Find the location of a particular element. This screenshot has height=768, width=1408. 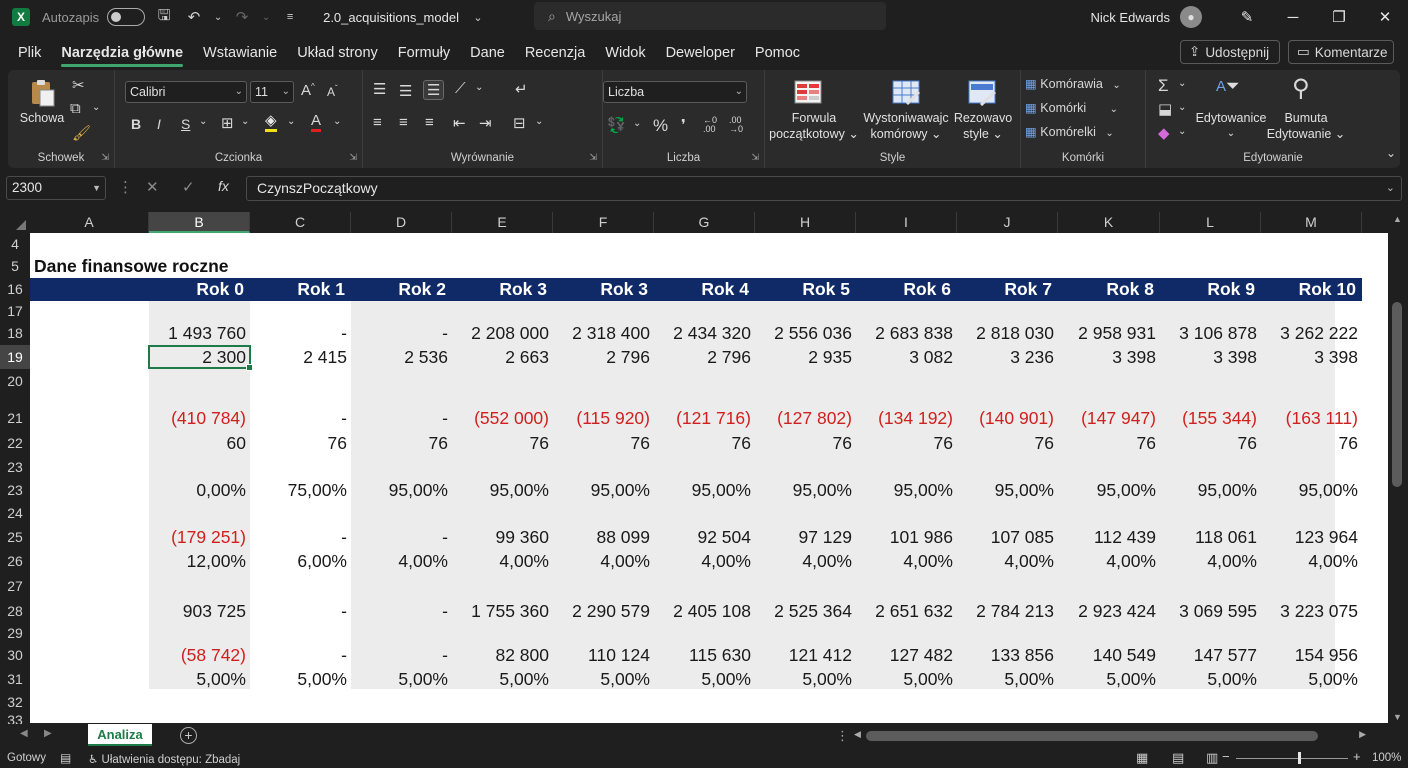

cell: (552 000) is located at coordinates (511, 418).